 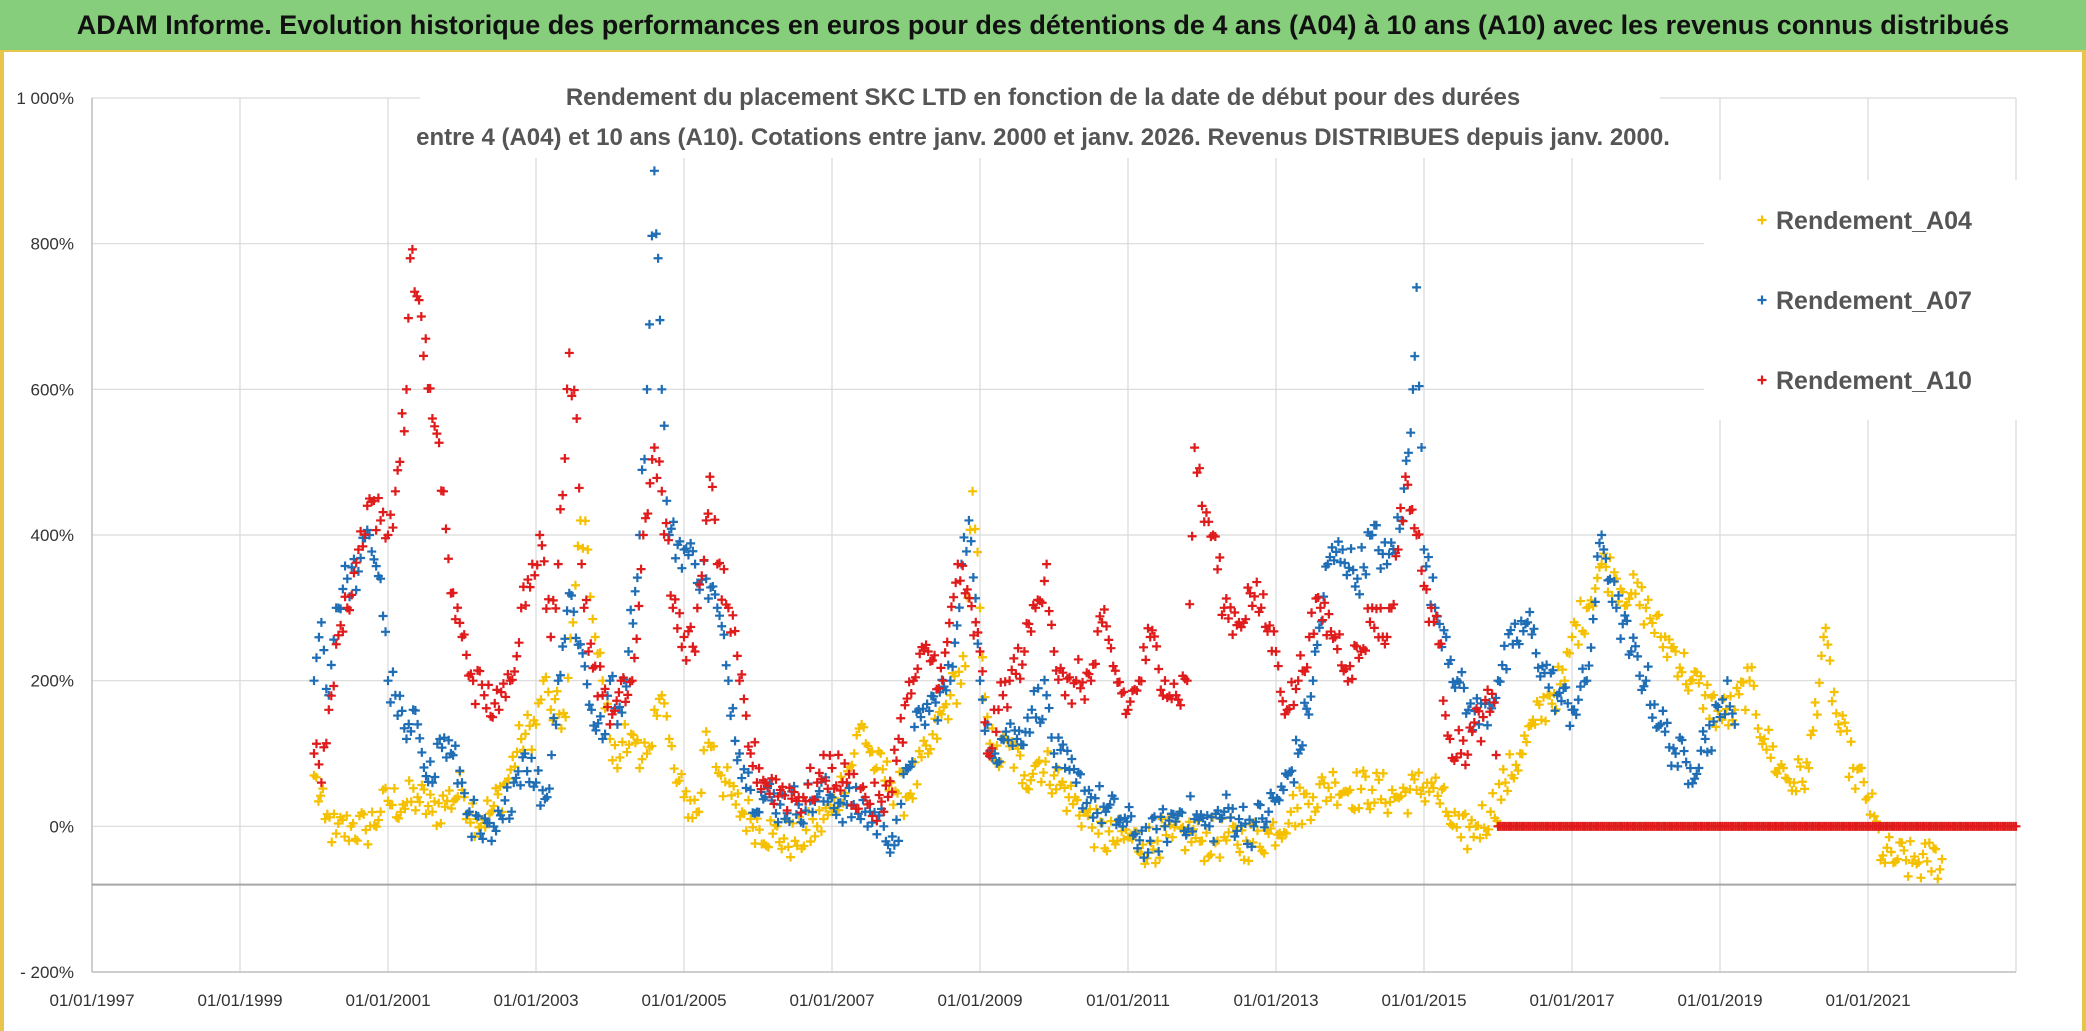 What do you see at coordinates (1275, 1000) in the screenshot?
I see `x-tick-label: 01/01/2013` at bounding box center [1275, 1000].